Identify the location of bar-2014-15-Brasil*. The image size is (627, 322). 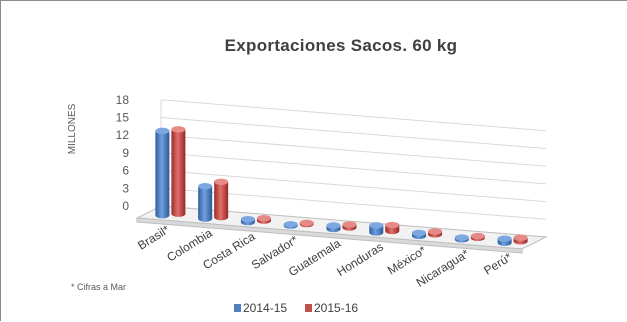
(162, 173).